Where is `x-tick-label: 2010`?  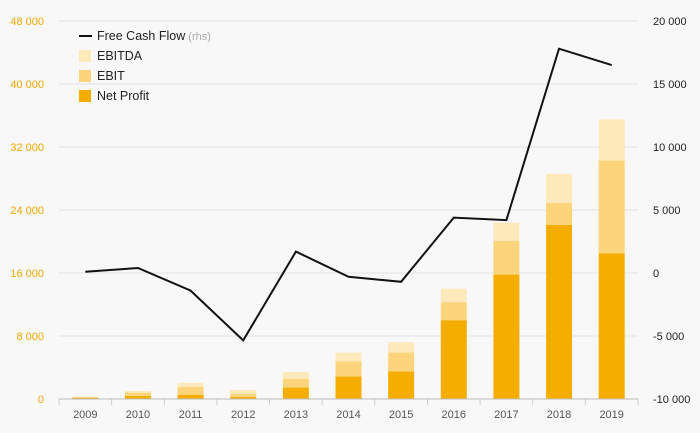
x-tick-label: 2010 is located at coordinates (138, 415).